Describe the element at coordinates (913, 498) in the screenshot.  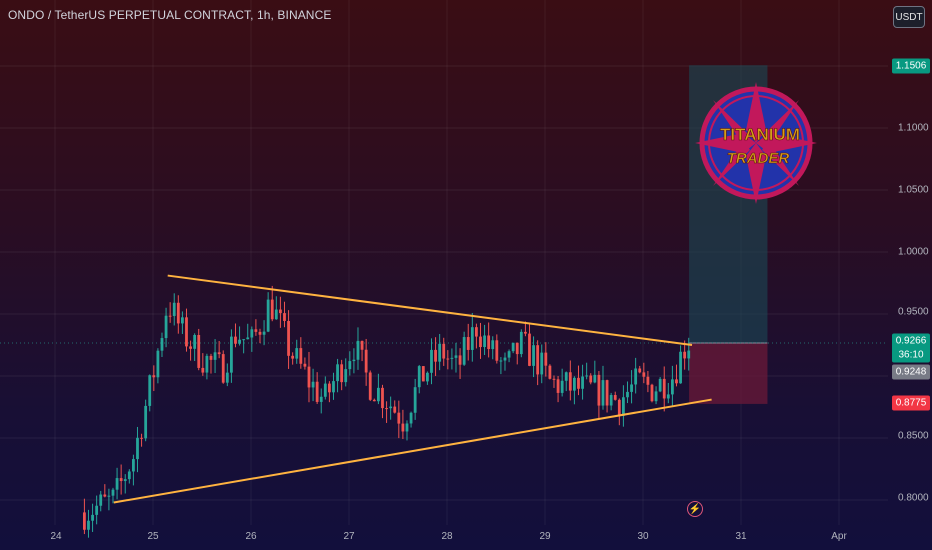
I see `y-tick-label: 0.8000` at that location.